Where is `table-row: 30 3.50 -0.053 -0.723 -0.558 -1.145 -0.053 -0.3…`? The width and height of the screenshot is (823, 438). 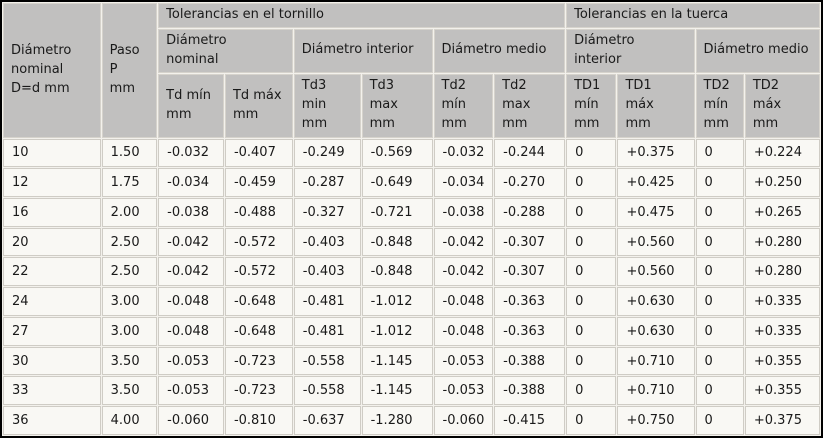 table-row: 30 3.50 -0.053 -0.723 -0.558 -1.145 -0.053 -0.3… is located at coordinates (411, 361).